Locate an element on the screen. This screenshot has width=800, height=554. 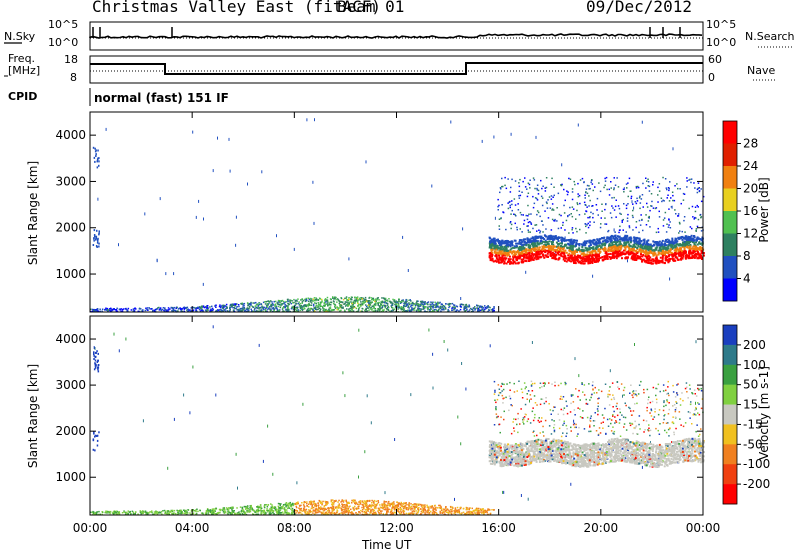
power-ytick-label: 4000 is located at coordinates (70, 135).